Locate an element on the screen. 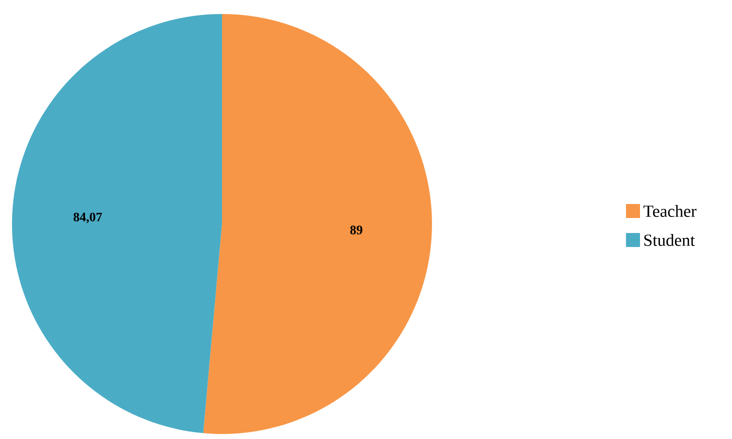  legend-label: Teacher is located at coordinates (670, 211).